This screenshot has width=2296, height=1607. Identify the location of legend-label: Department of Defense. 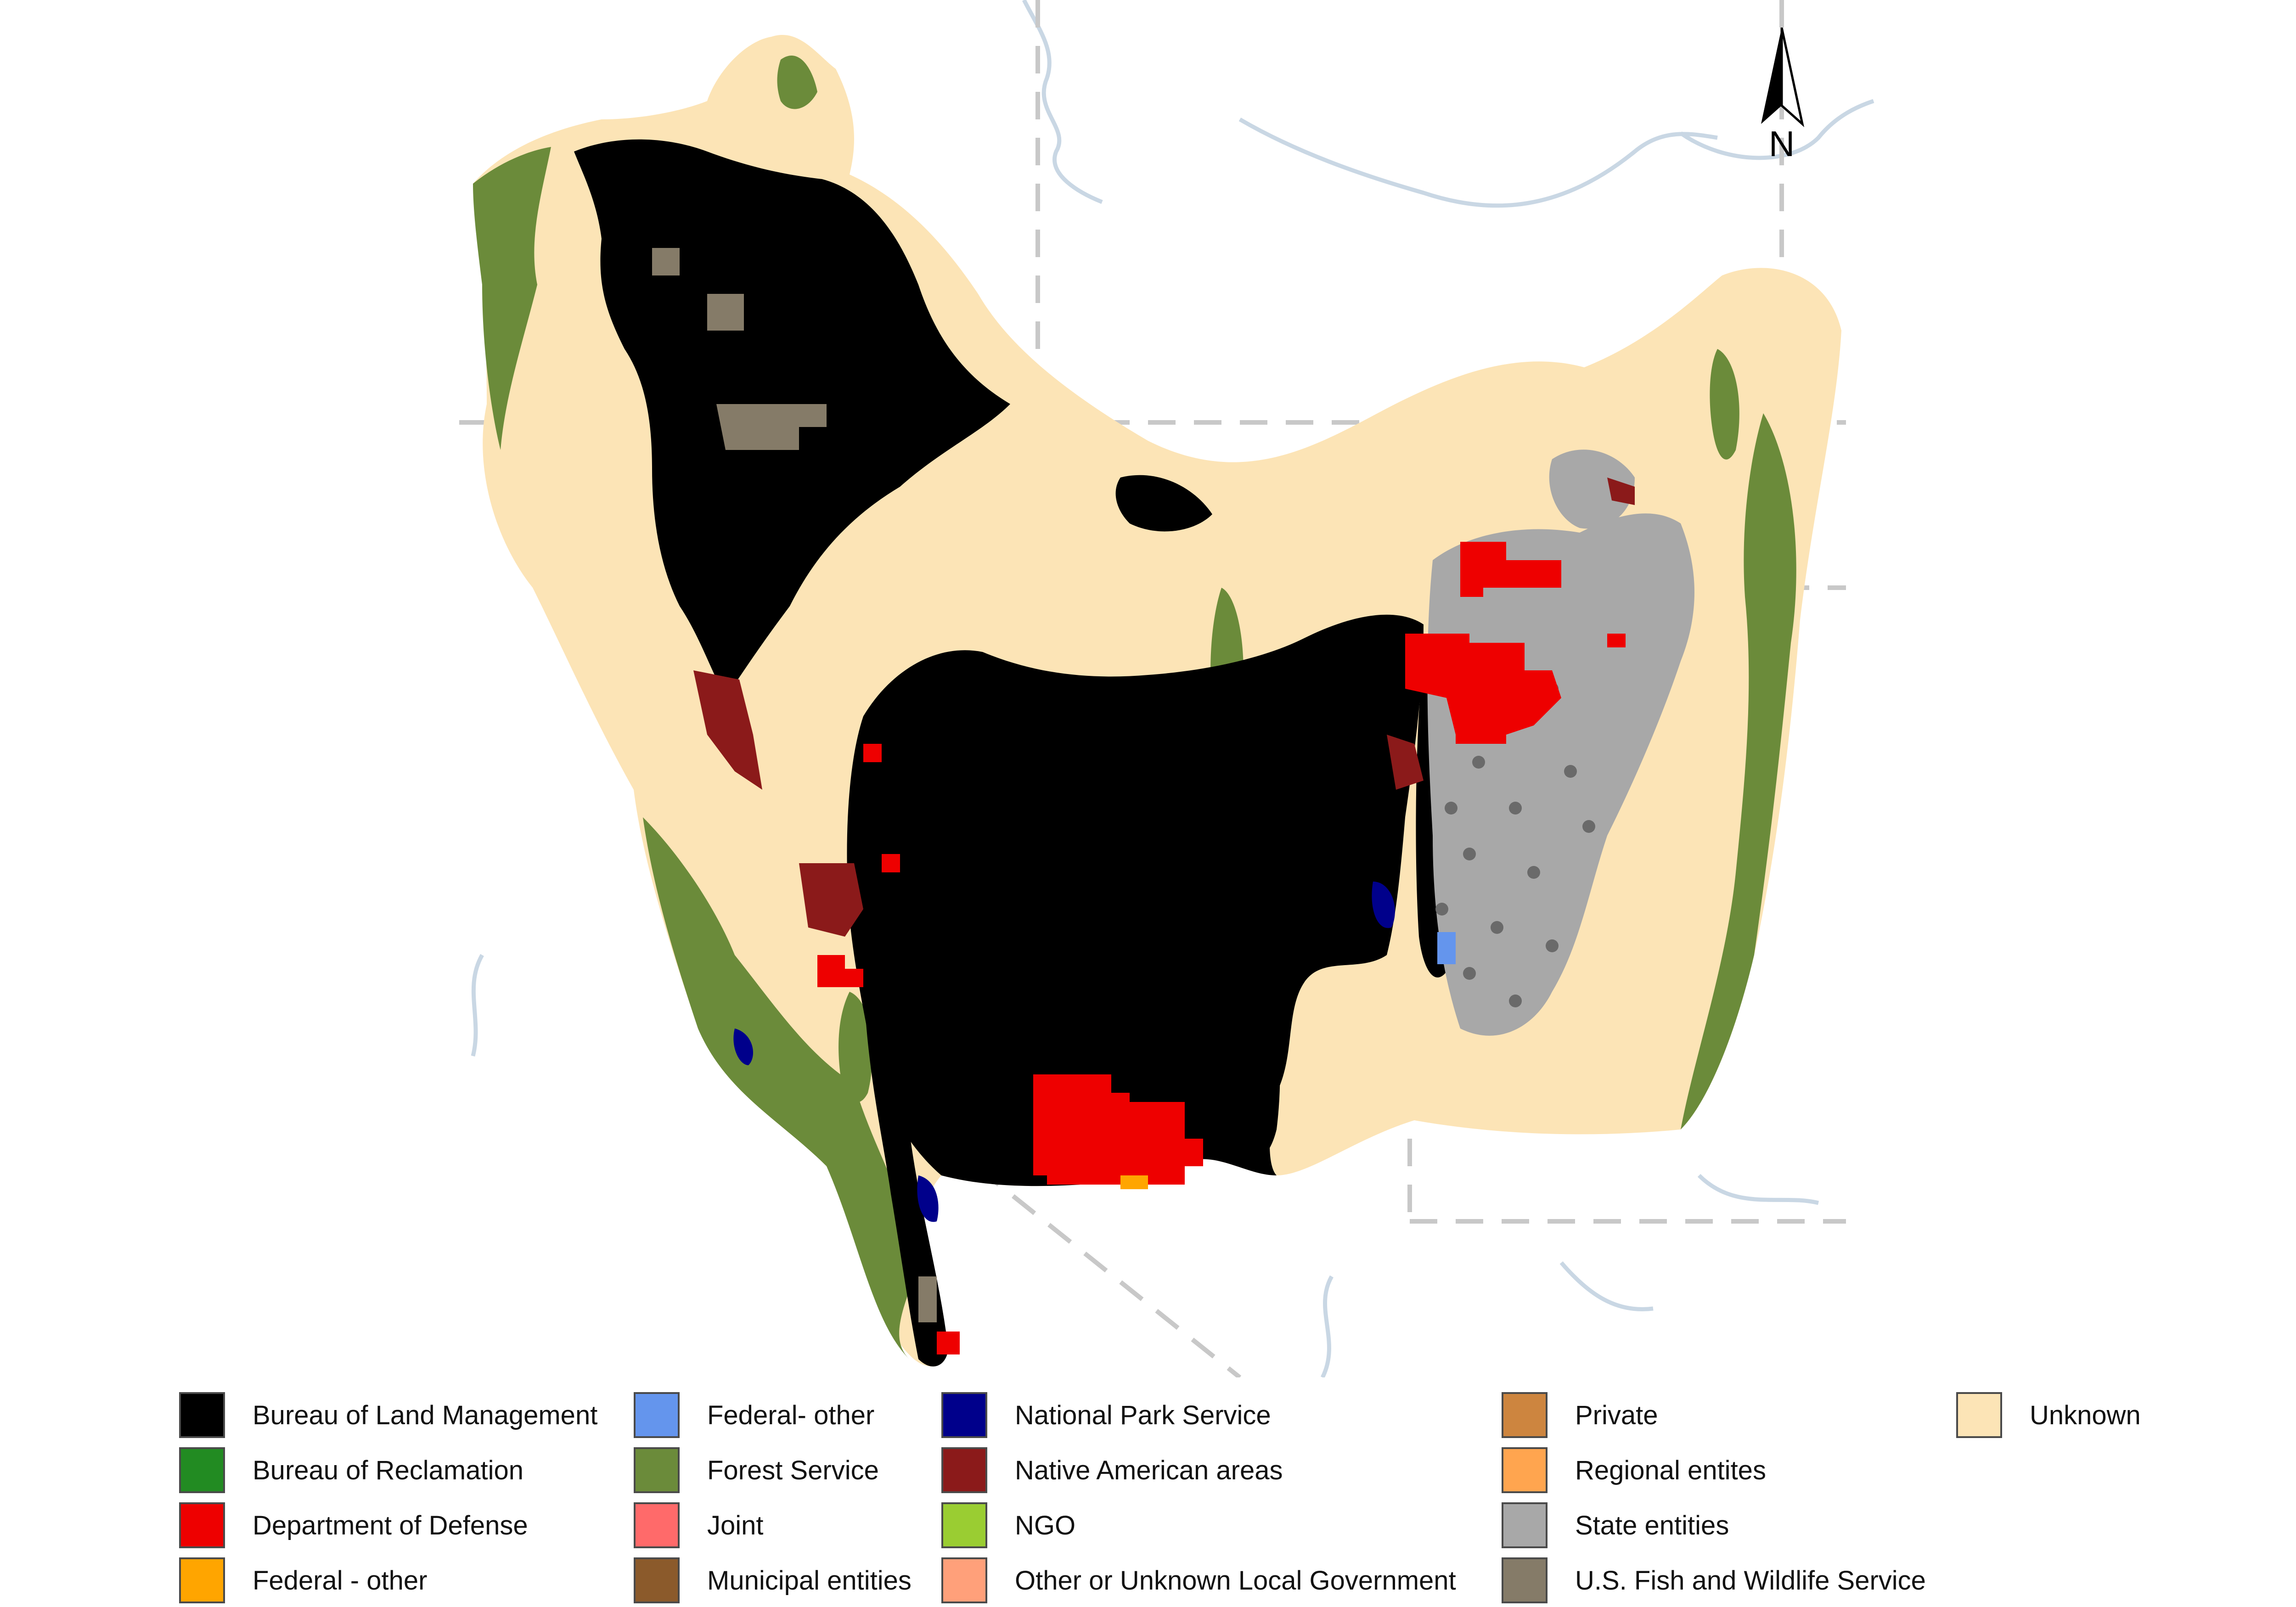
(390, 1525).